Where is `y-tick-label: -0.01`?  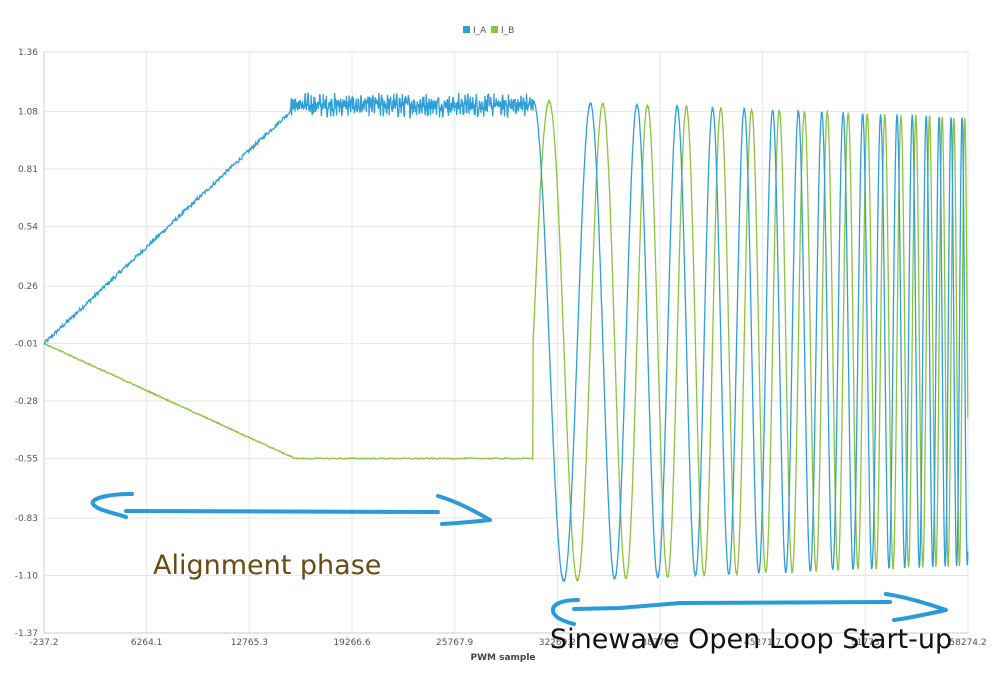
y-tick-label: -0.01 is located at coordinates (26, 345).